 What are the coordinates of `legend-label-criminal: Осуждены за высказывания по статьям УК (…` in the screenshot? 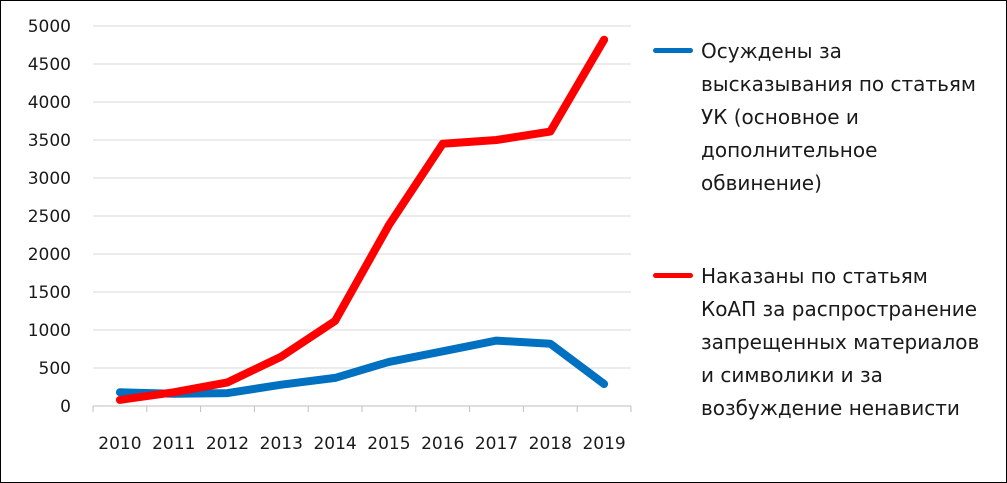 It's located at (838, 117).